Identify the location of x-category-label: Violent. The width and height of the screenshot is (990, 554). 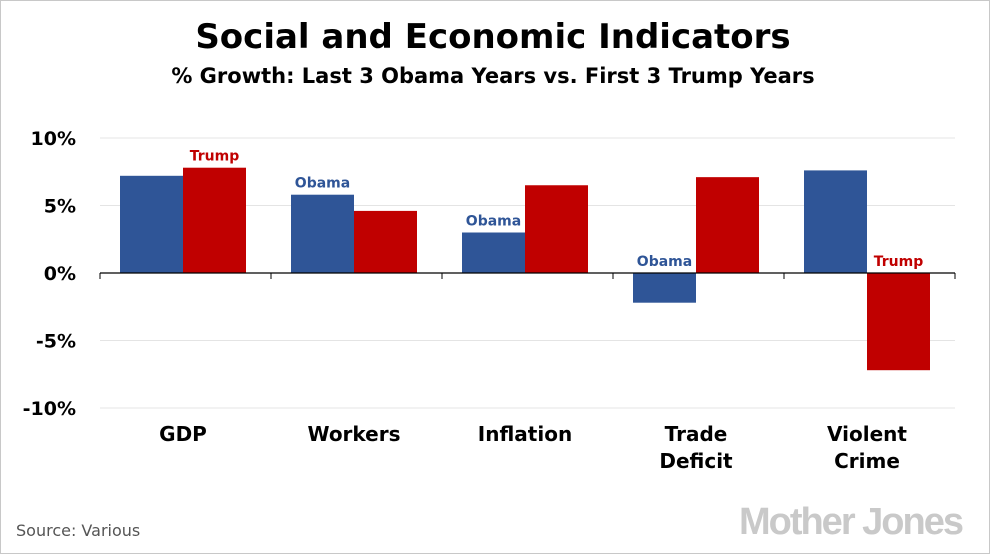
(867, 434).